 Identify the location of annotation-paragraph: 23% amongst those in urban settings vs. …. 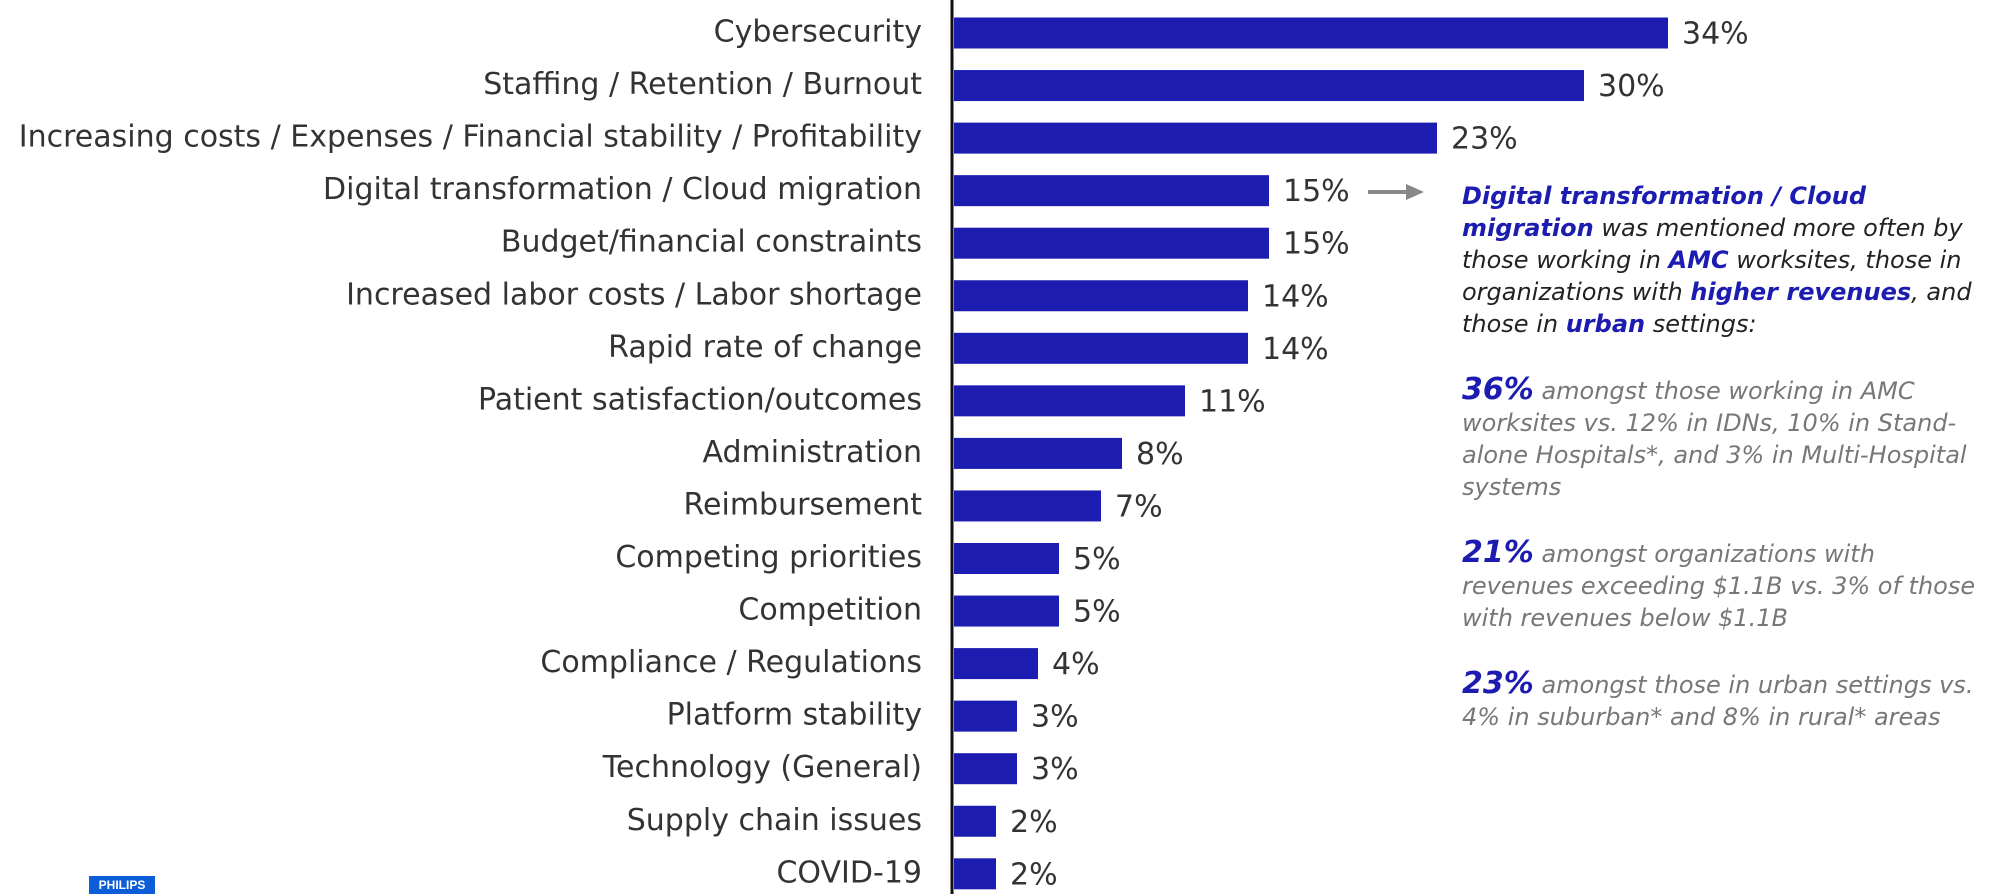
(1724, 700).